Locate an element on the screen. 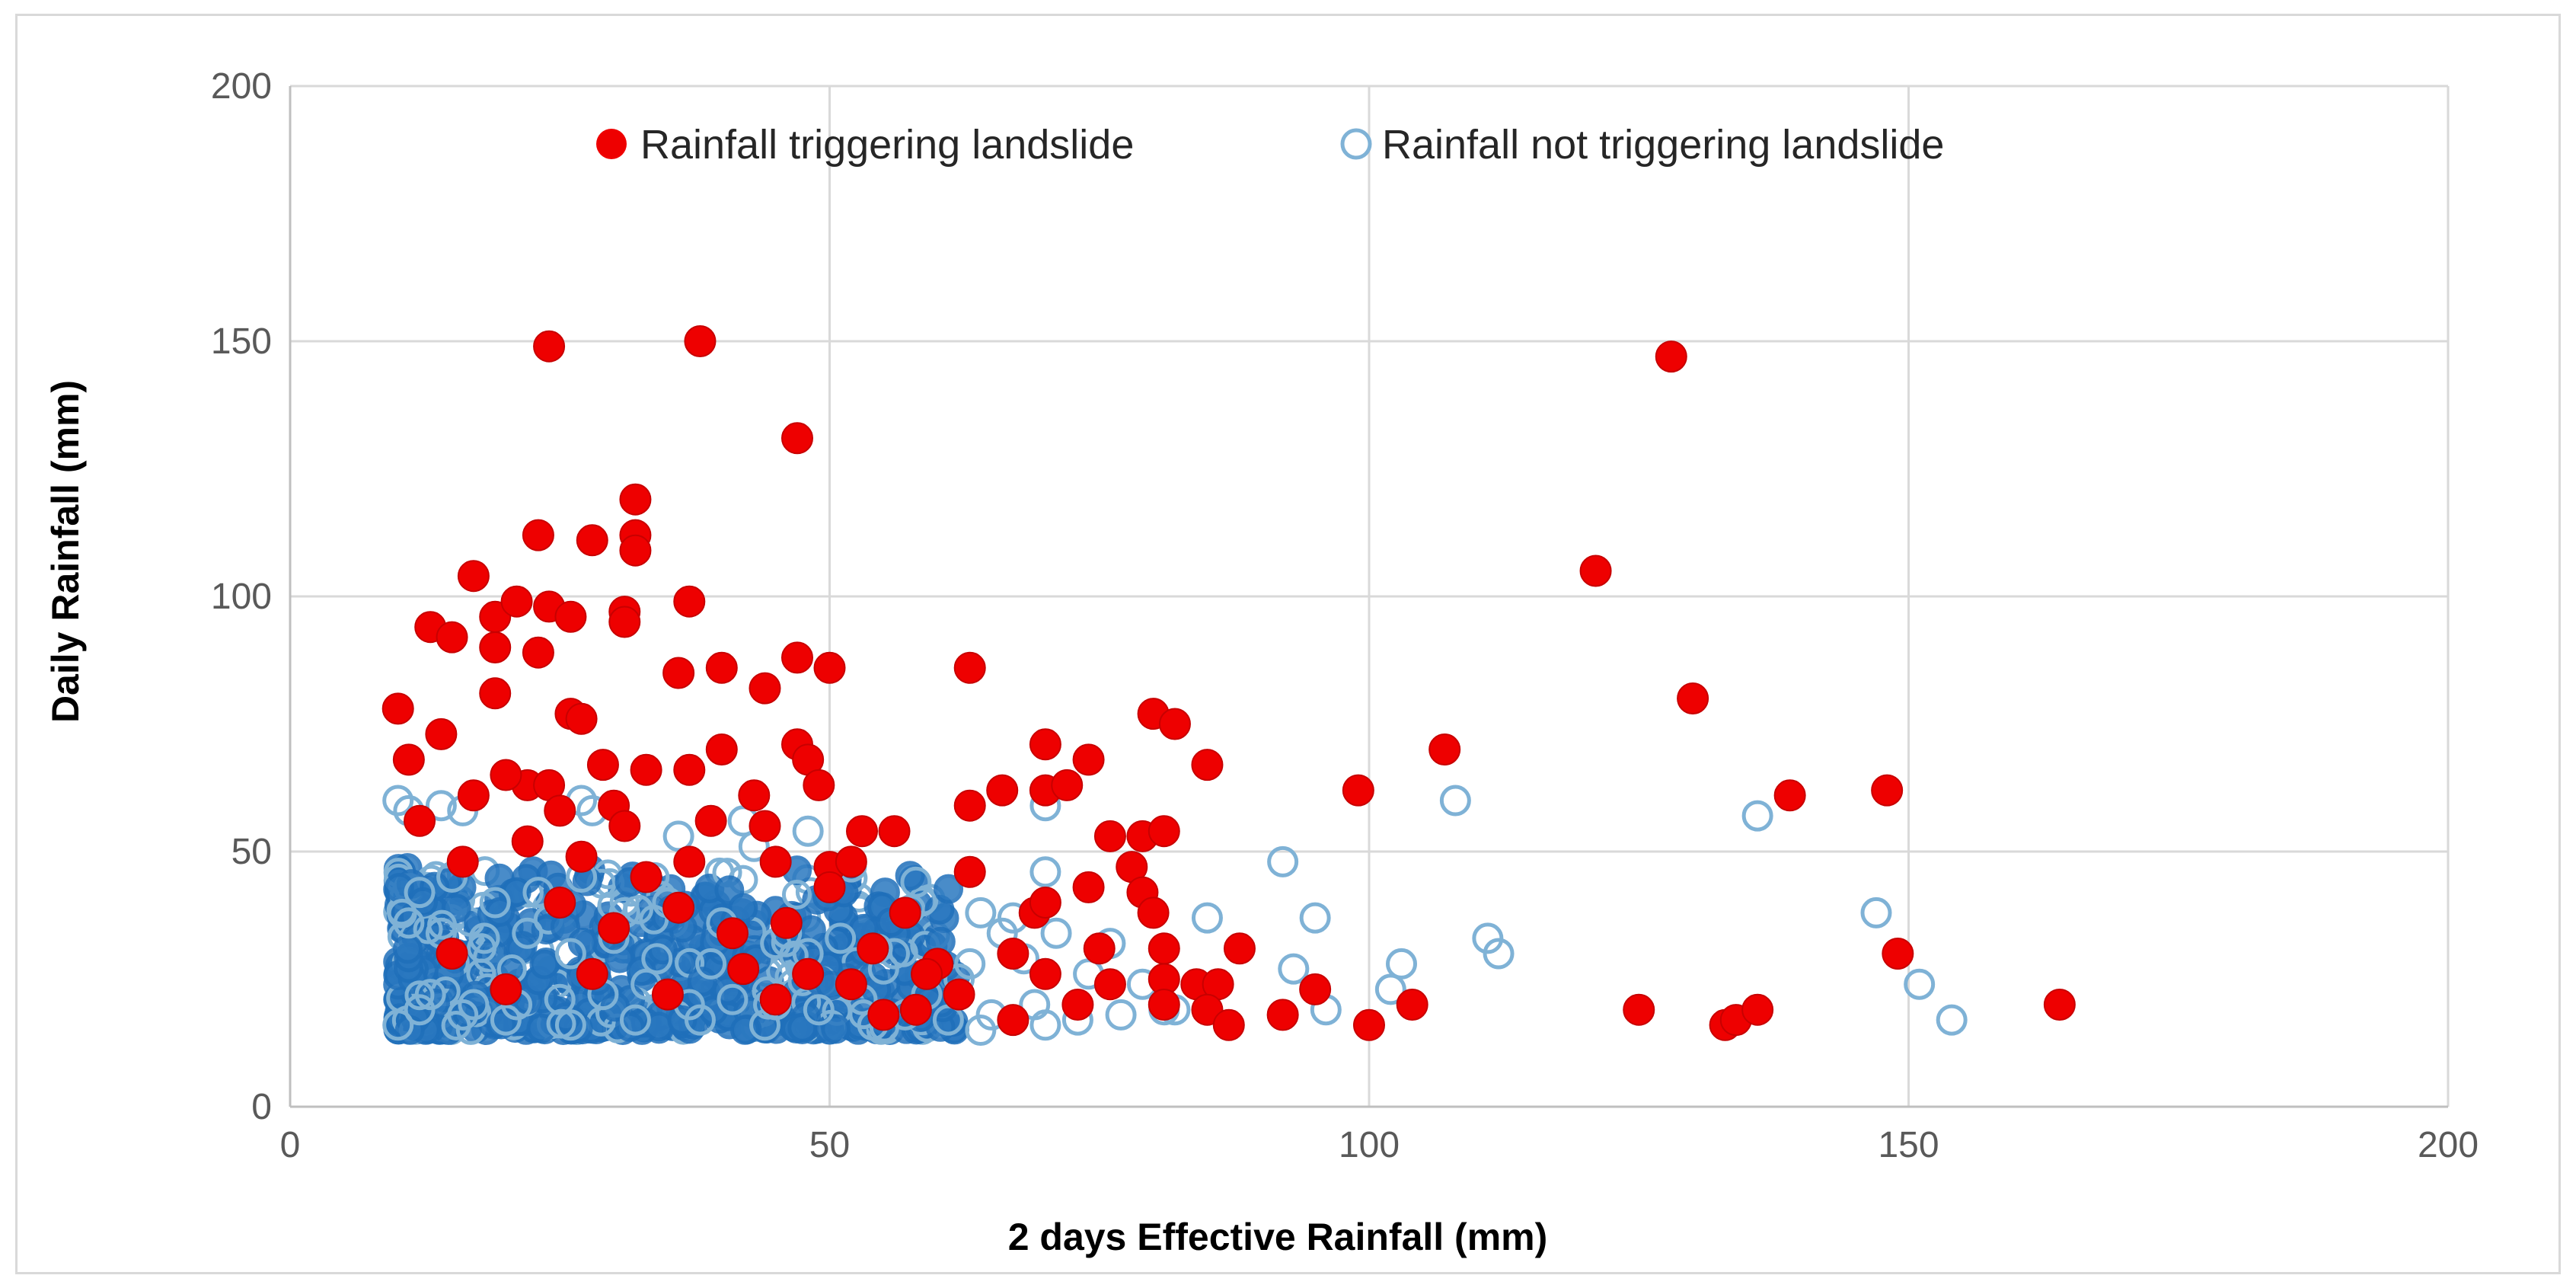 This screenshot has width=2576, height=1288. legend-label-triggering: Rainfall triggering landslide is located at coordinates (887, 145).